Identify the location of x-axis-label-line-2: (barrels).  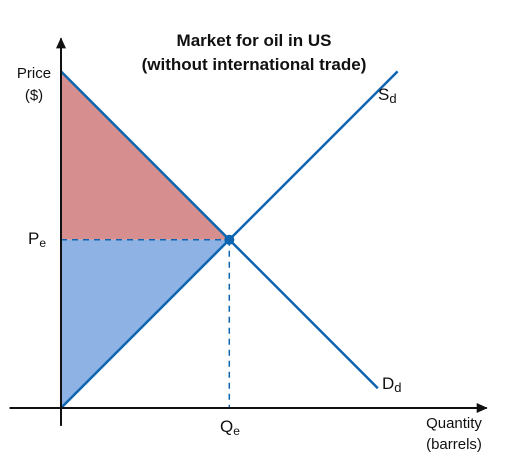
(454, 444).